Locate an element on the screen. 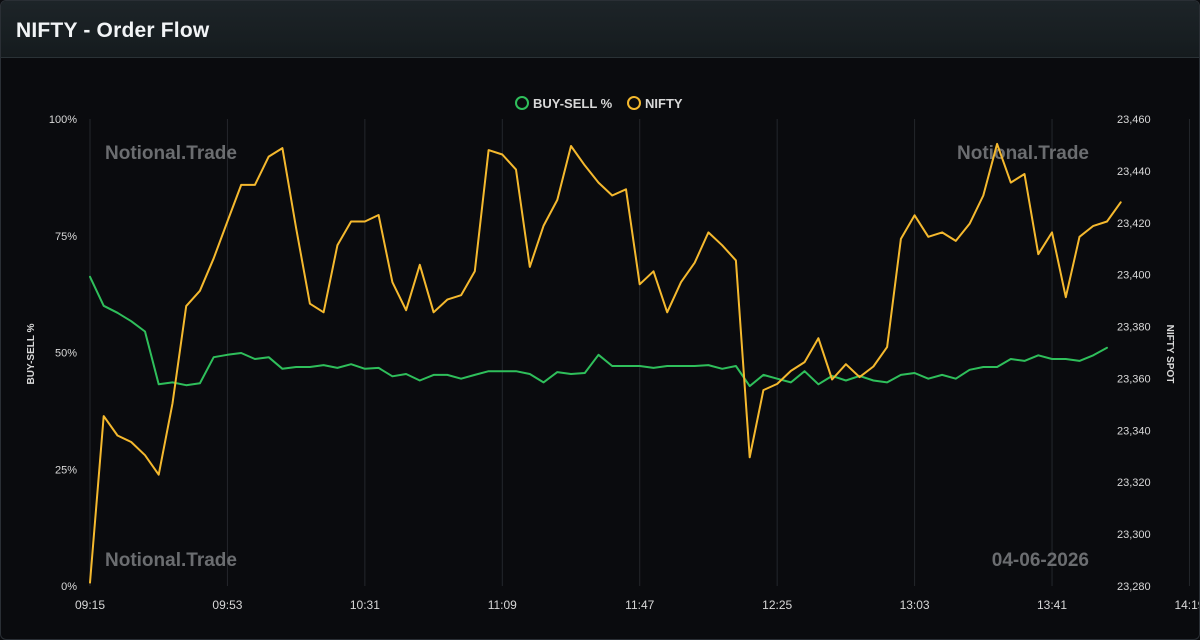 The width and height of the screenshot is (1200, 640). y-right-tick-label: 23,400 is located at coordinates (1134, 276).